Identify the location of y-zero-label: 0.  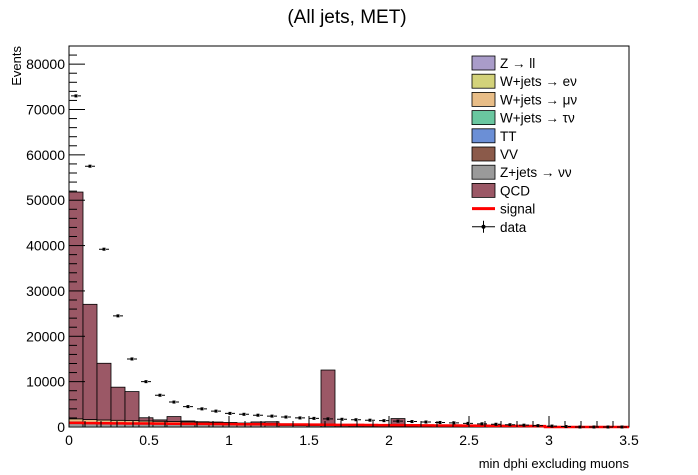
(61, 427).